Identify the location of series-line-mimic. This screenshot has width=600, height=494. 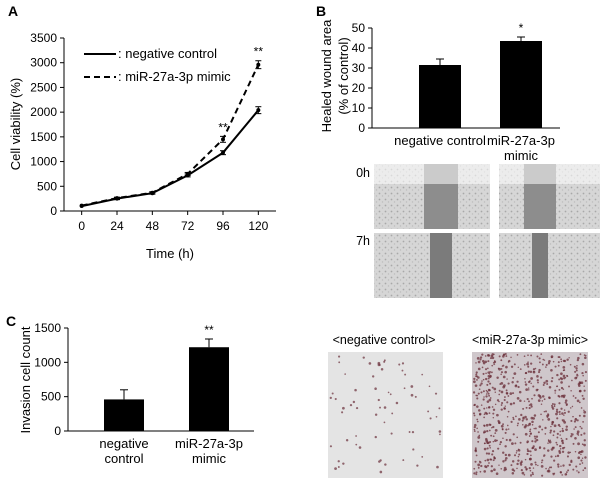
(170, 135).